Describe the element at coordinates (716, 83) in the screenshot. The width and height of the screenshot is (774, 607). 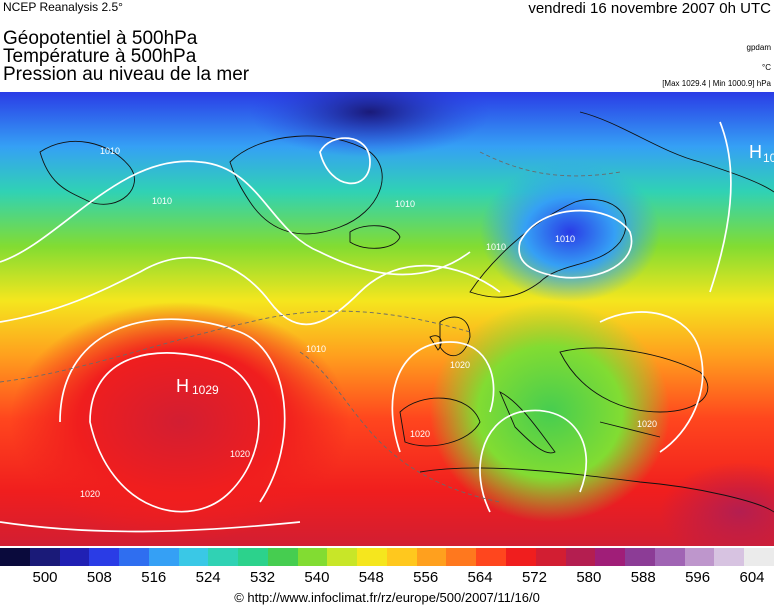
I see `unit-pressure-range: [Max 1029.4 | Min 1000.9] hPa` at that location.